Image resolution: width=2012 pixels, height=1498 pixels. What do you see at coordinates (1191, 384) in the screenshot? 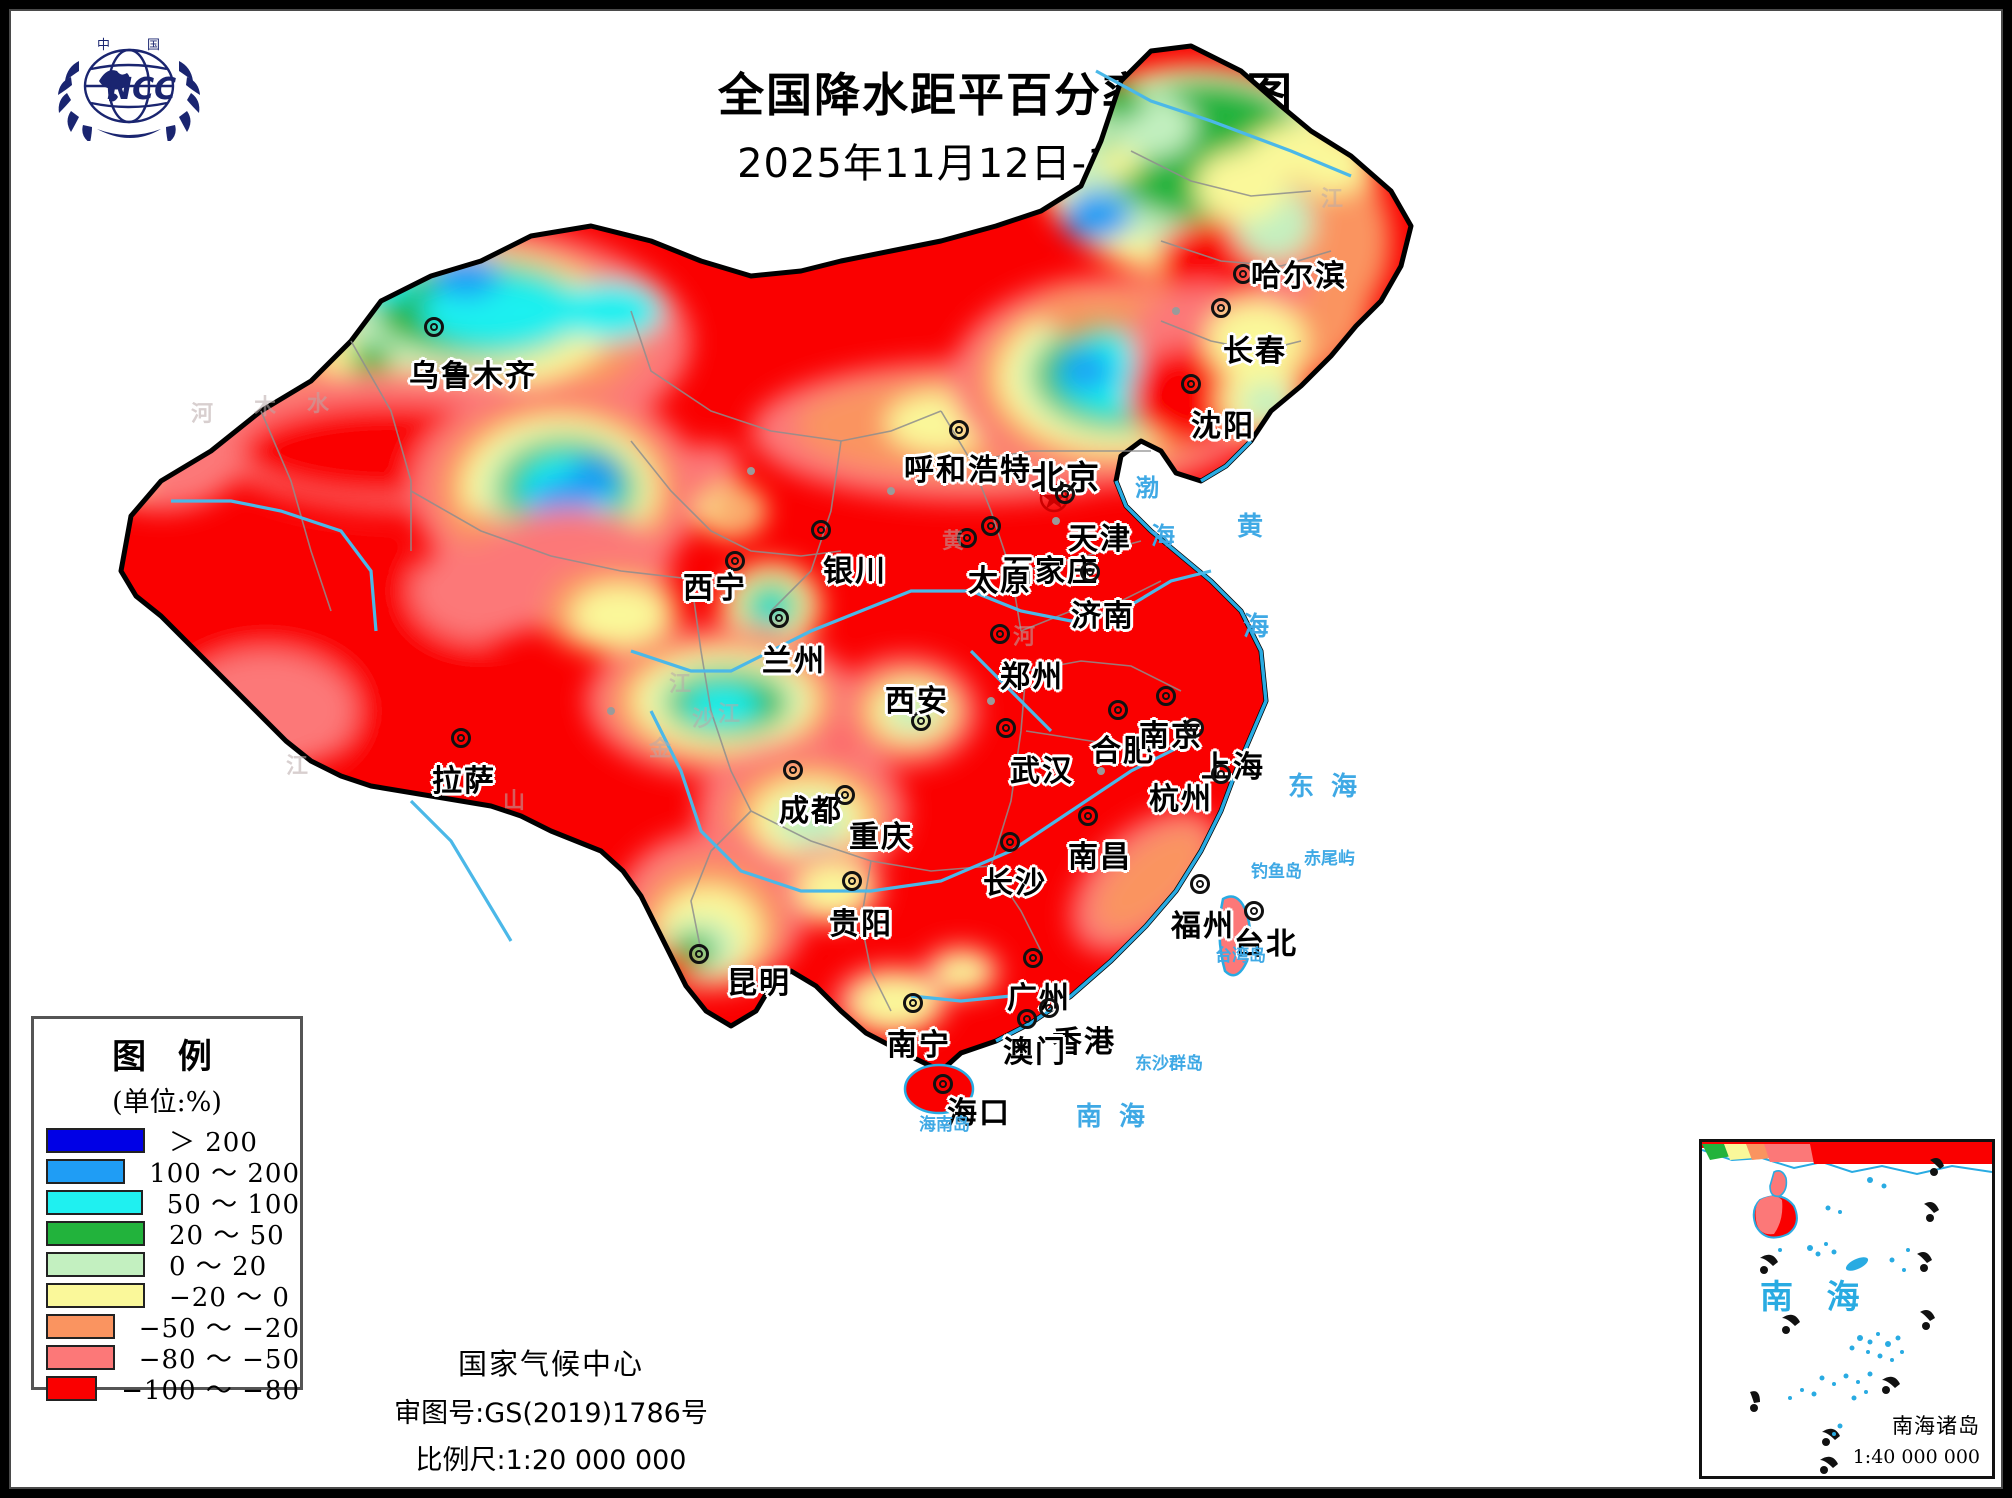
I see `city-marker-沈阳` at bounding box center [1191, 384].